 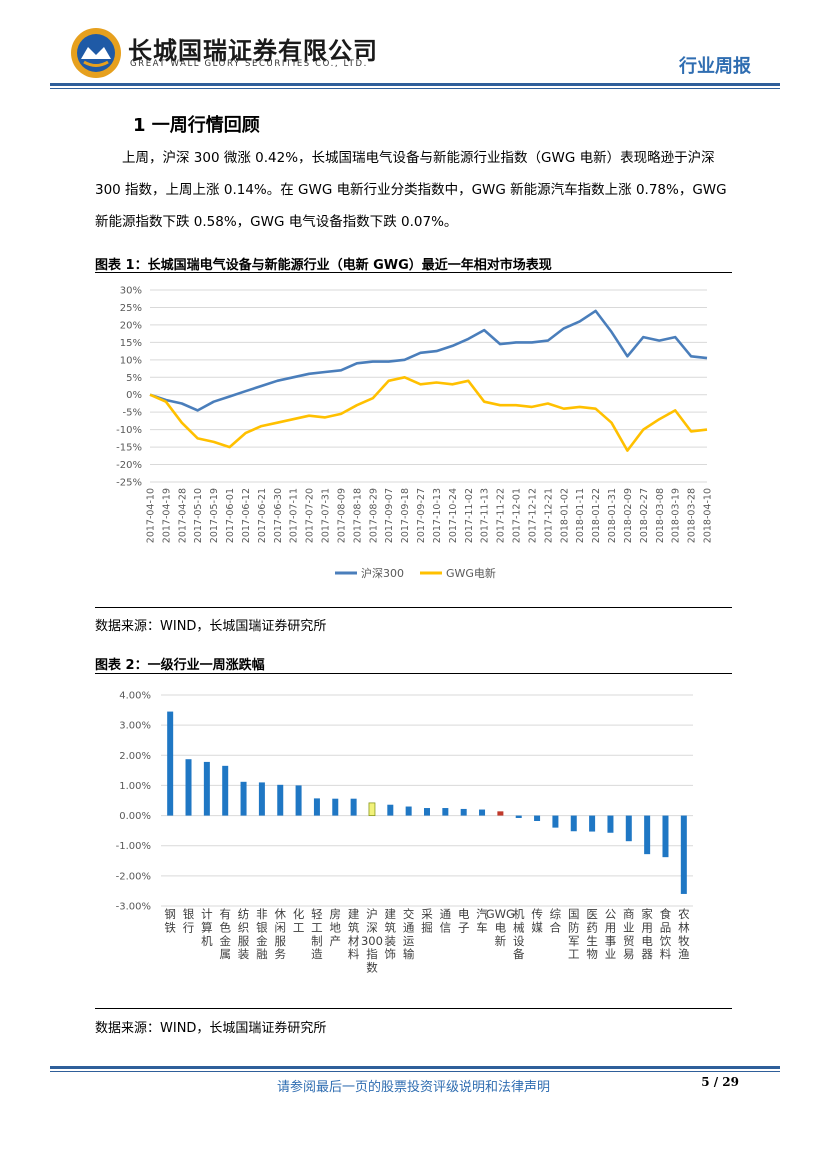 What do you see at coordinates (310, 515) in the screenshot?
I see `x-tick-label: 2017-07-20` at bounding box center [310, 515].